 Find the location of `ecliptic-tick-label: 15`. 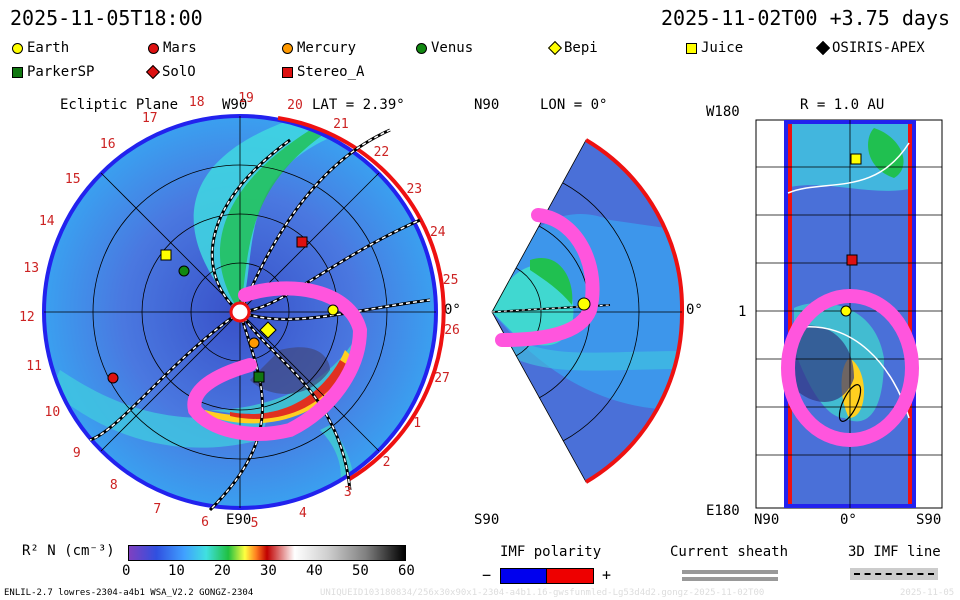

ecliptic-tick-label: 15 is located at coordinates (72, 179).